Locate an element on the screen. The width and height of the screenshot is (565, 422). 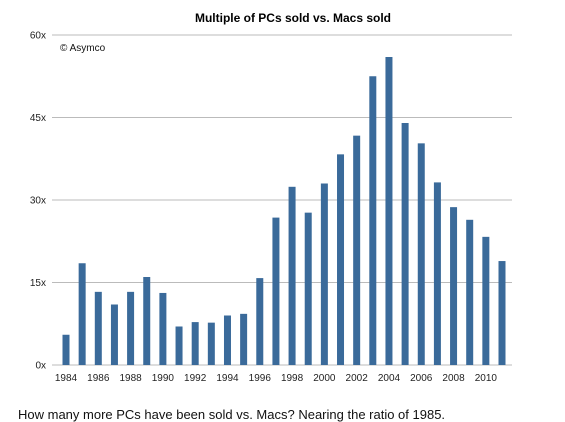
x-tick-label: 1988 is located at coordinates (130, 378).